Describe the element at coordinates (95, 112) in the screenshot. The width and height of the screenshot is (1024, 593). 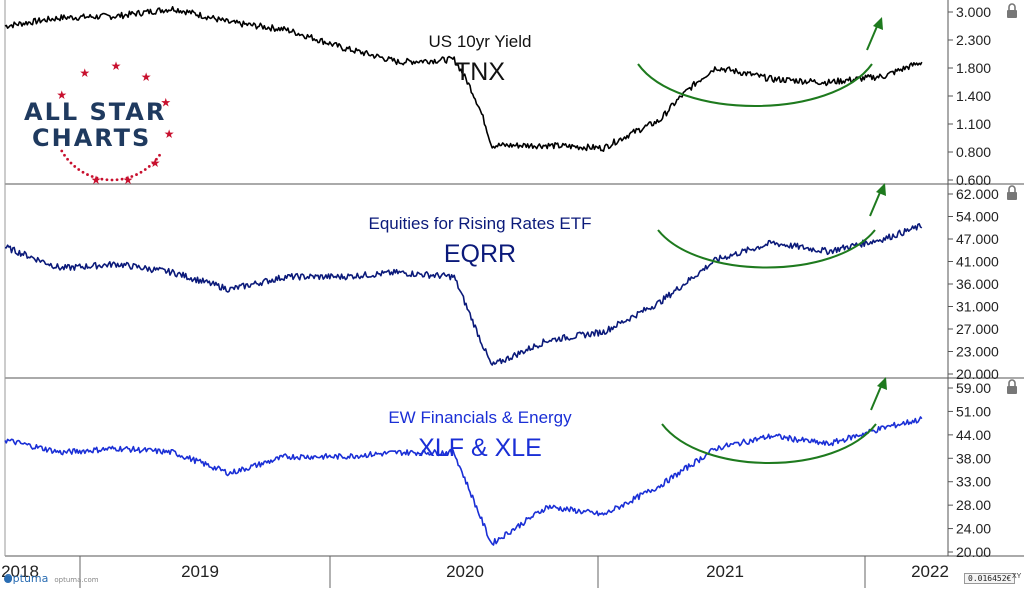
I see `logo-line-1: ALL STAR` at that location.